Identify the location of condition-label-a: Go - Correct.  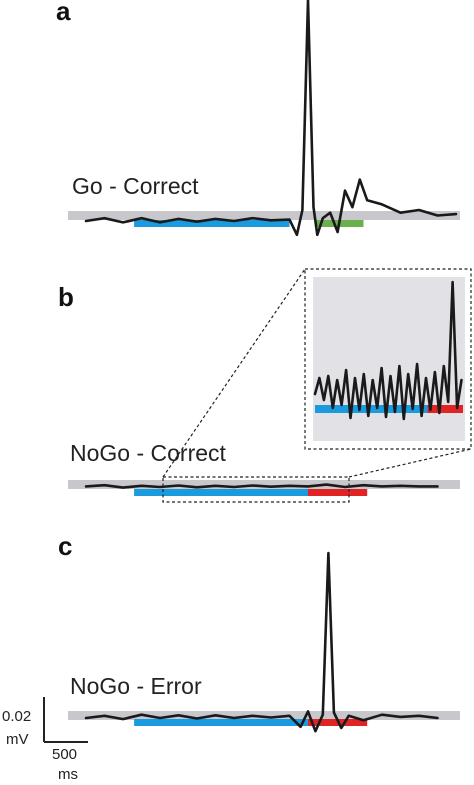
(135, 186).